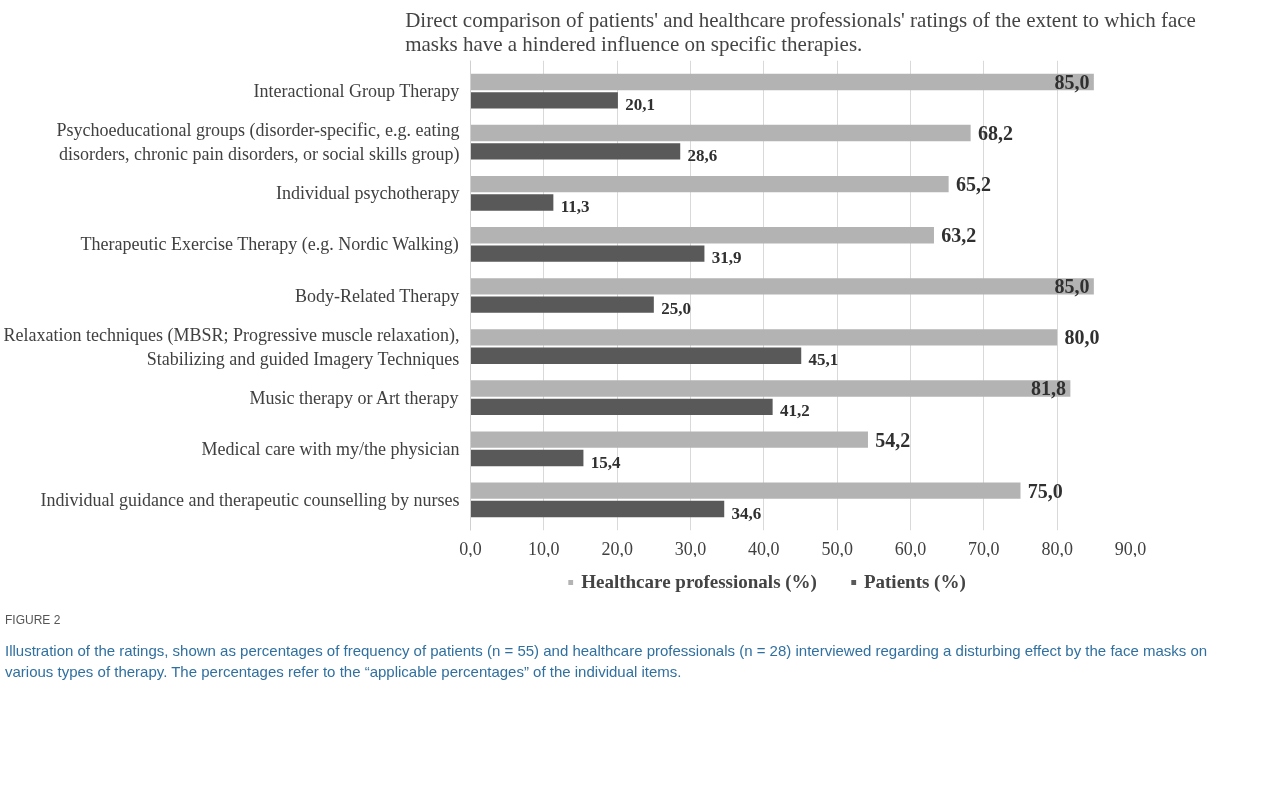 The height and width of the screenshot is (812, 1288). What do you see at coordinates (823, 360) in the screenshot?
I see `data-label: 45,1` at bounding box center [823, 360].